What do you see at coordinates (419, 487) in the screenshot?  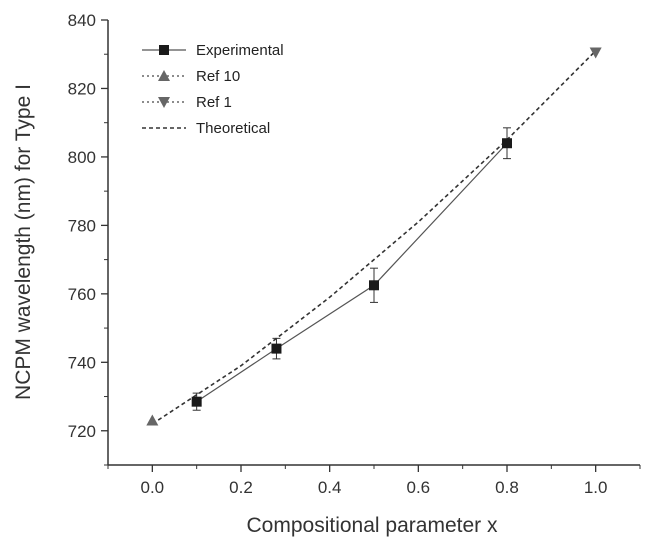 I see `x-tick-label: 0.6` at bounding box center [419, 487].